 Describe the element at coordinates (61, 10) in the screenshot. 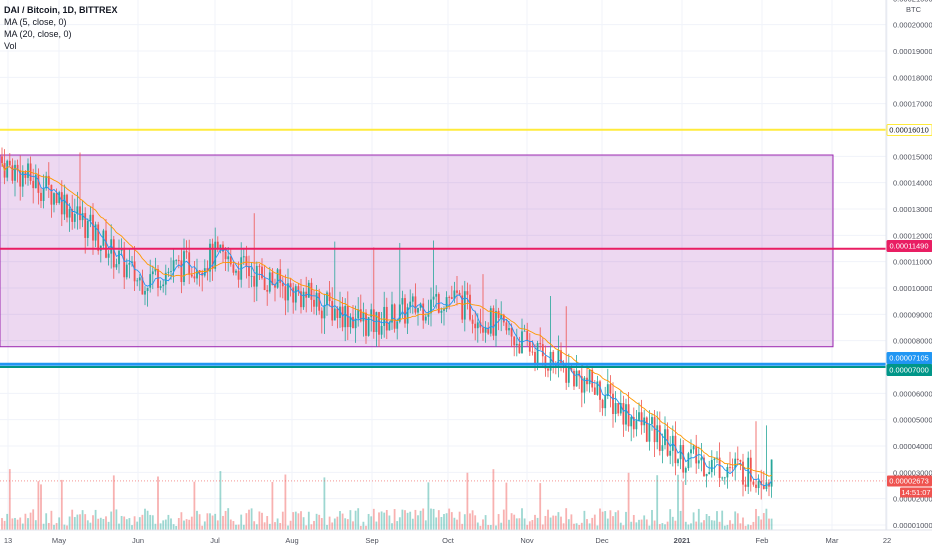

I see `symbol-title: DAI / Bitcoin, 1D, BITTREX` at that location.